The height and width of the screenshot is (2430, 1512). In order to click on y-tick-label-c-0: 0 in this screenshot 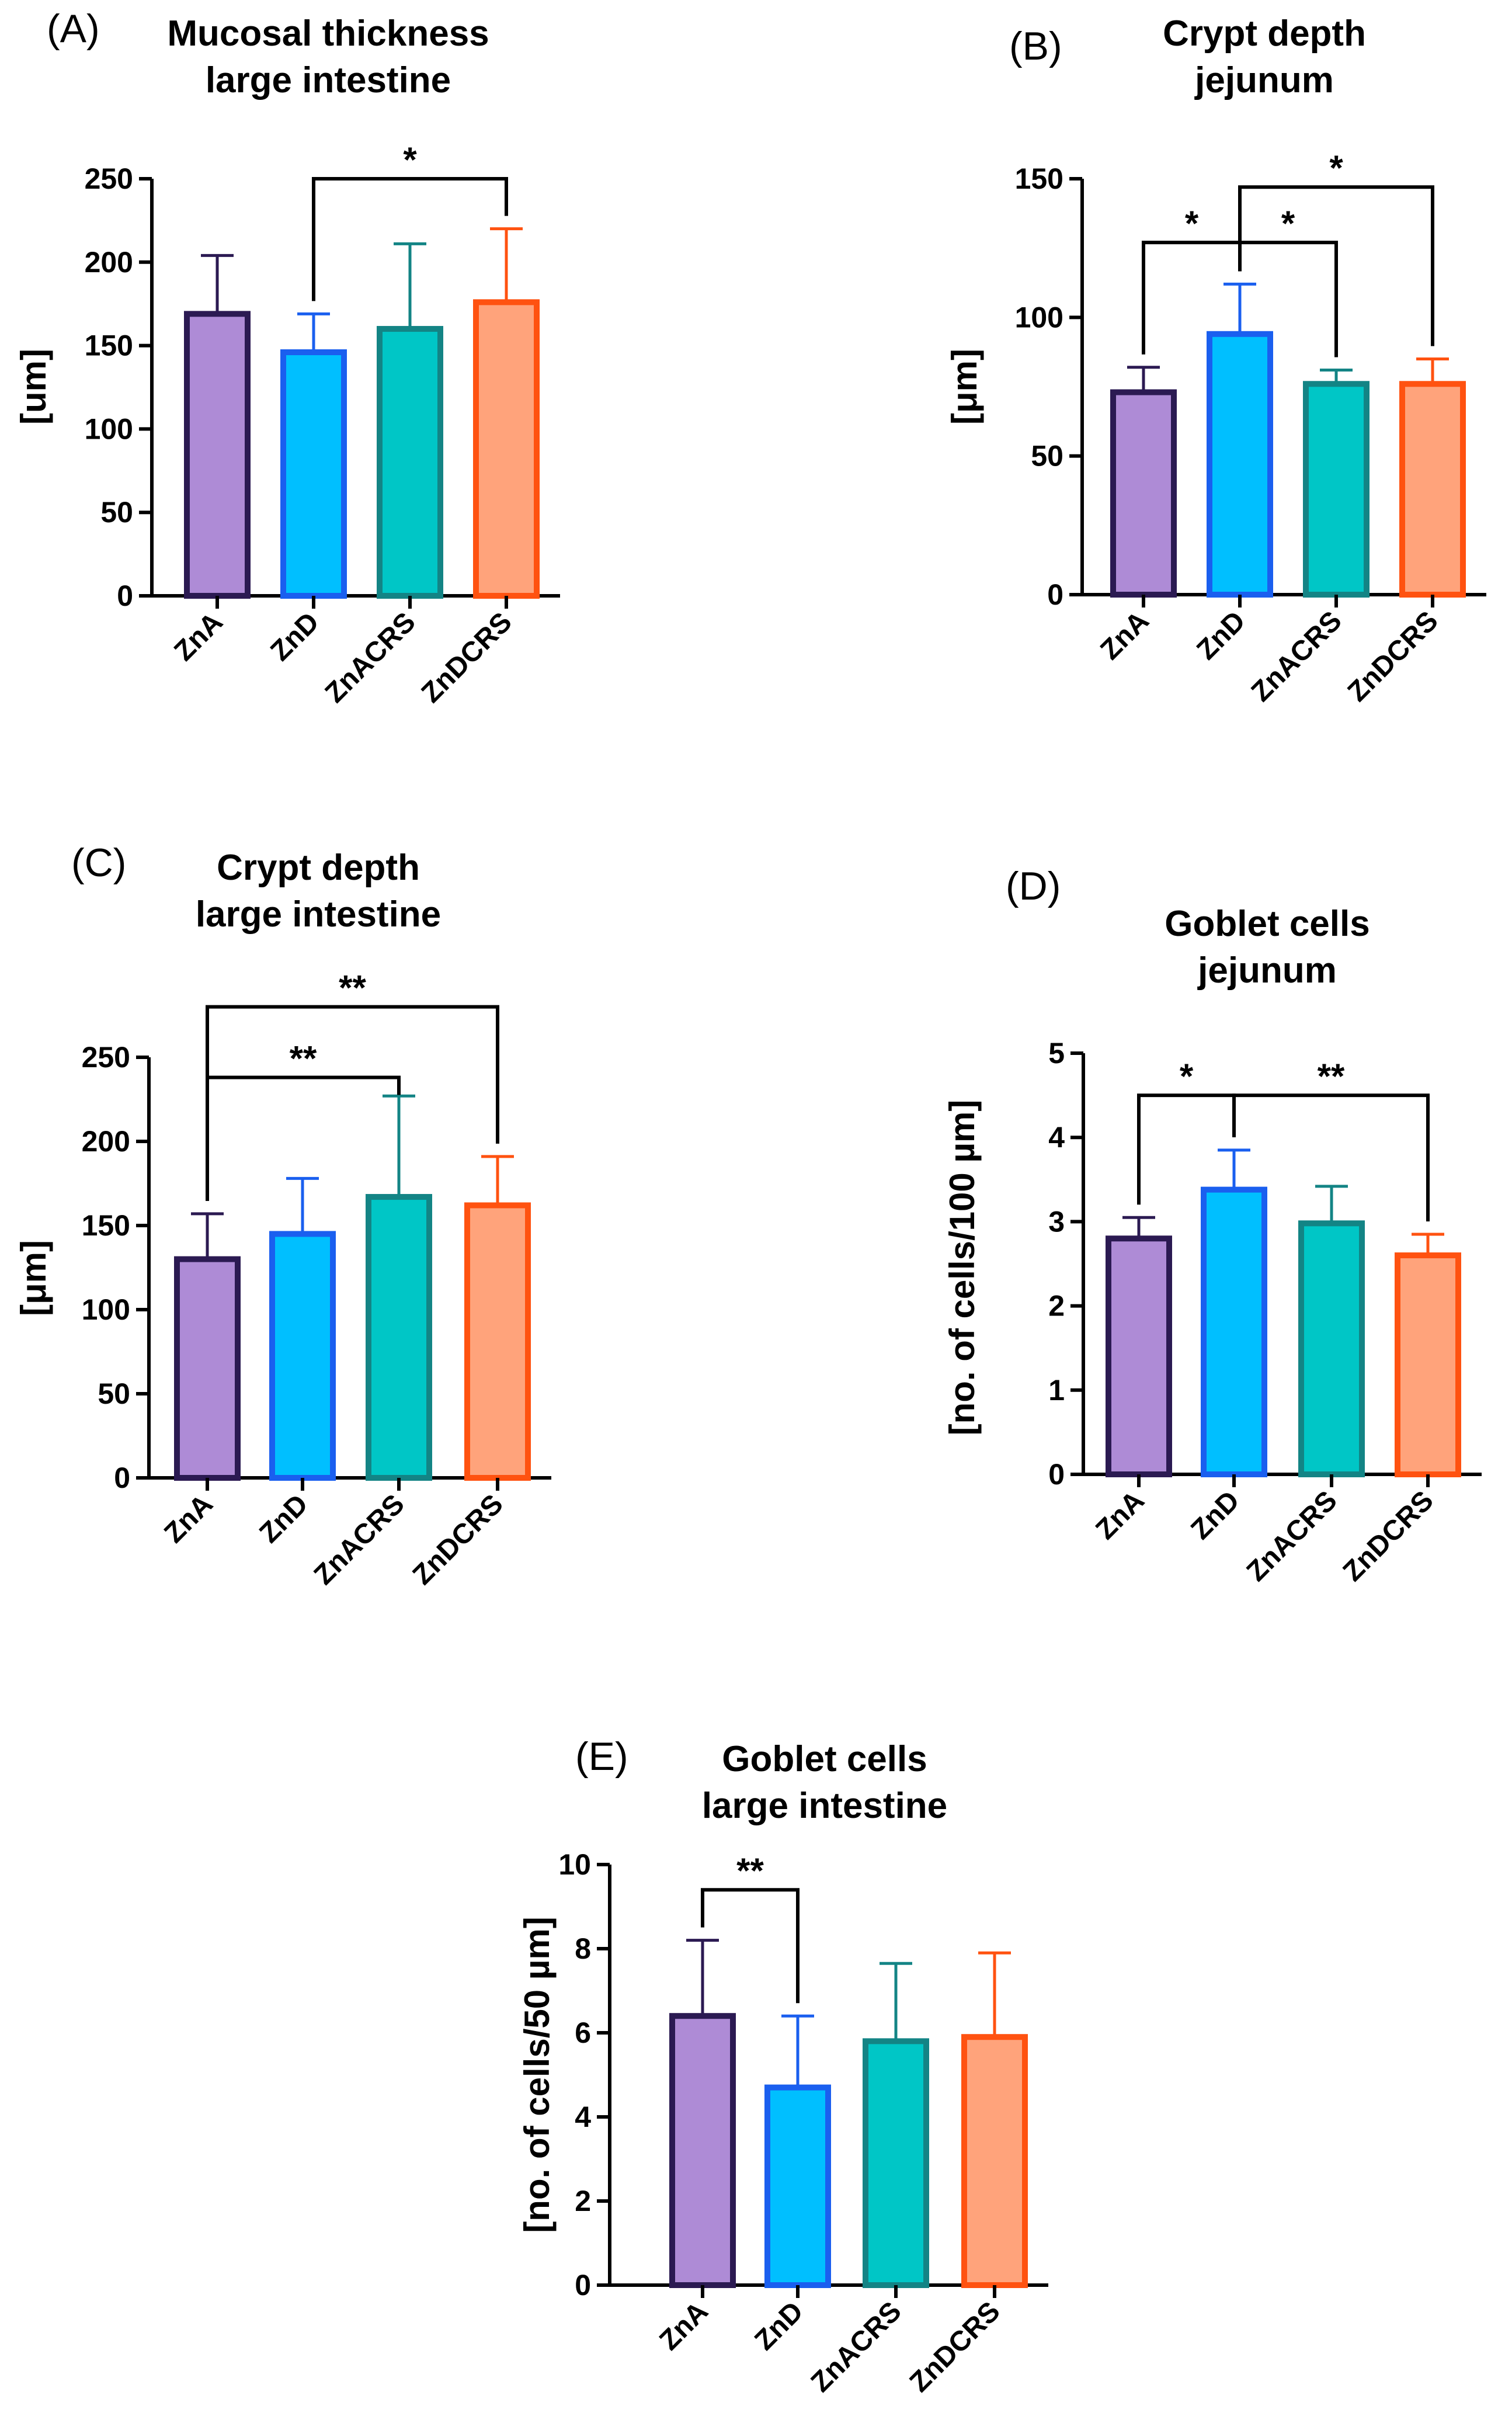, I will do `click(122, 1478)`.